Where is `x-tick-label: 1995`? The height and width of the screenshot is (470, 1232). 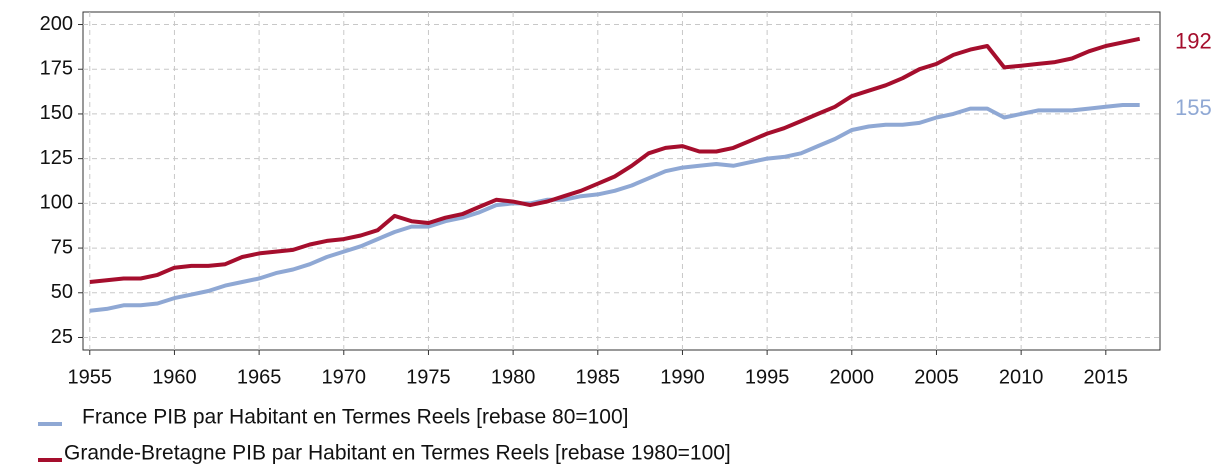
x-tick-label: 1995 is located at coordinates (767, 377).